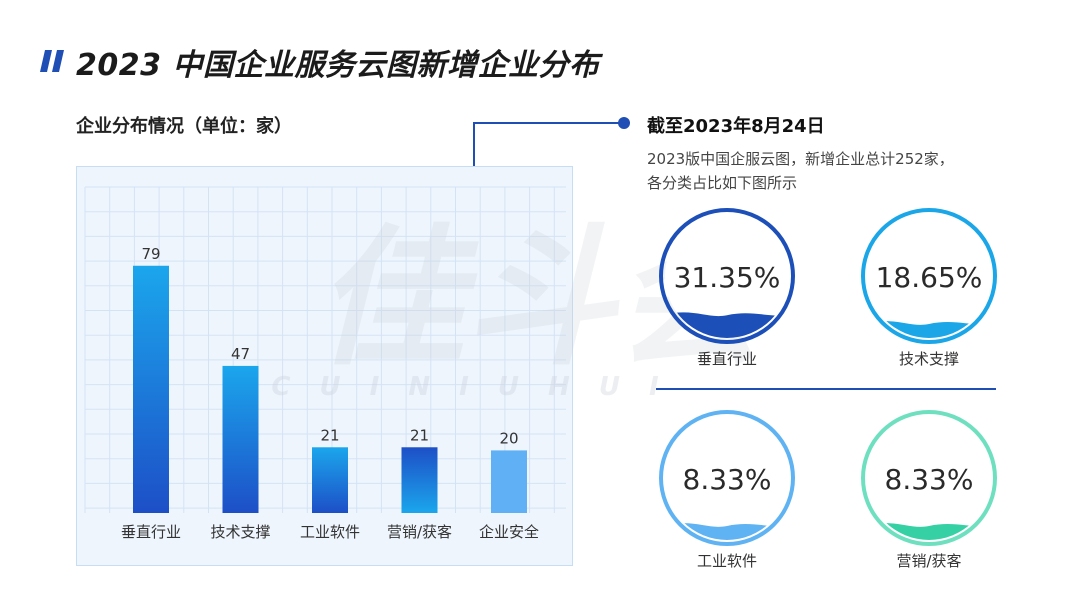 The image size is (1080, 608). Describe the element at coordinates (240, 532) in the screenshot. I see `category-label: 技术支撑` at that location.